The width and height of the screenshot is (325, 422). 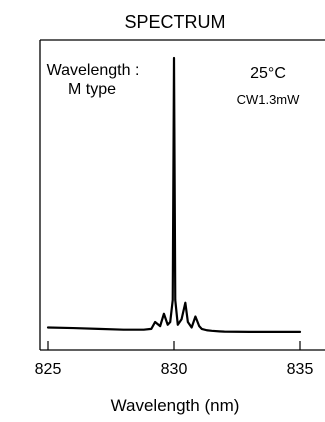 I want to click on annotation-wavelength-line1: Wavelength :, so click(x=93, y=70).